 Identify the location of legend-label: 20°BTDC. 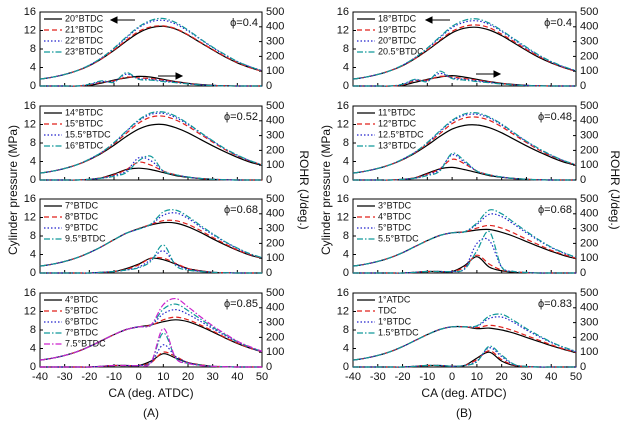
(397, 40).